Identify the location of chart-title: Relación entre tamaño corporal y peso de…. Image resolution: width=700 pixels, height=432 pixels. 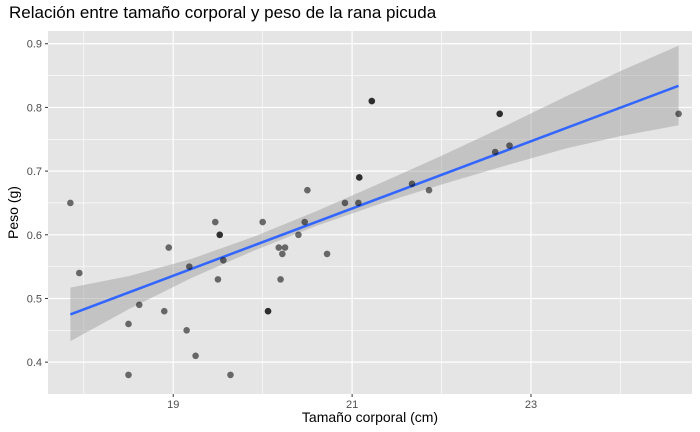
(223, 12).